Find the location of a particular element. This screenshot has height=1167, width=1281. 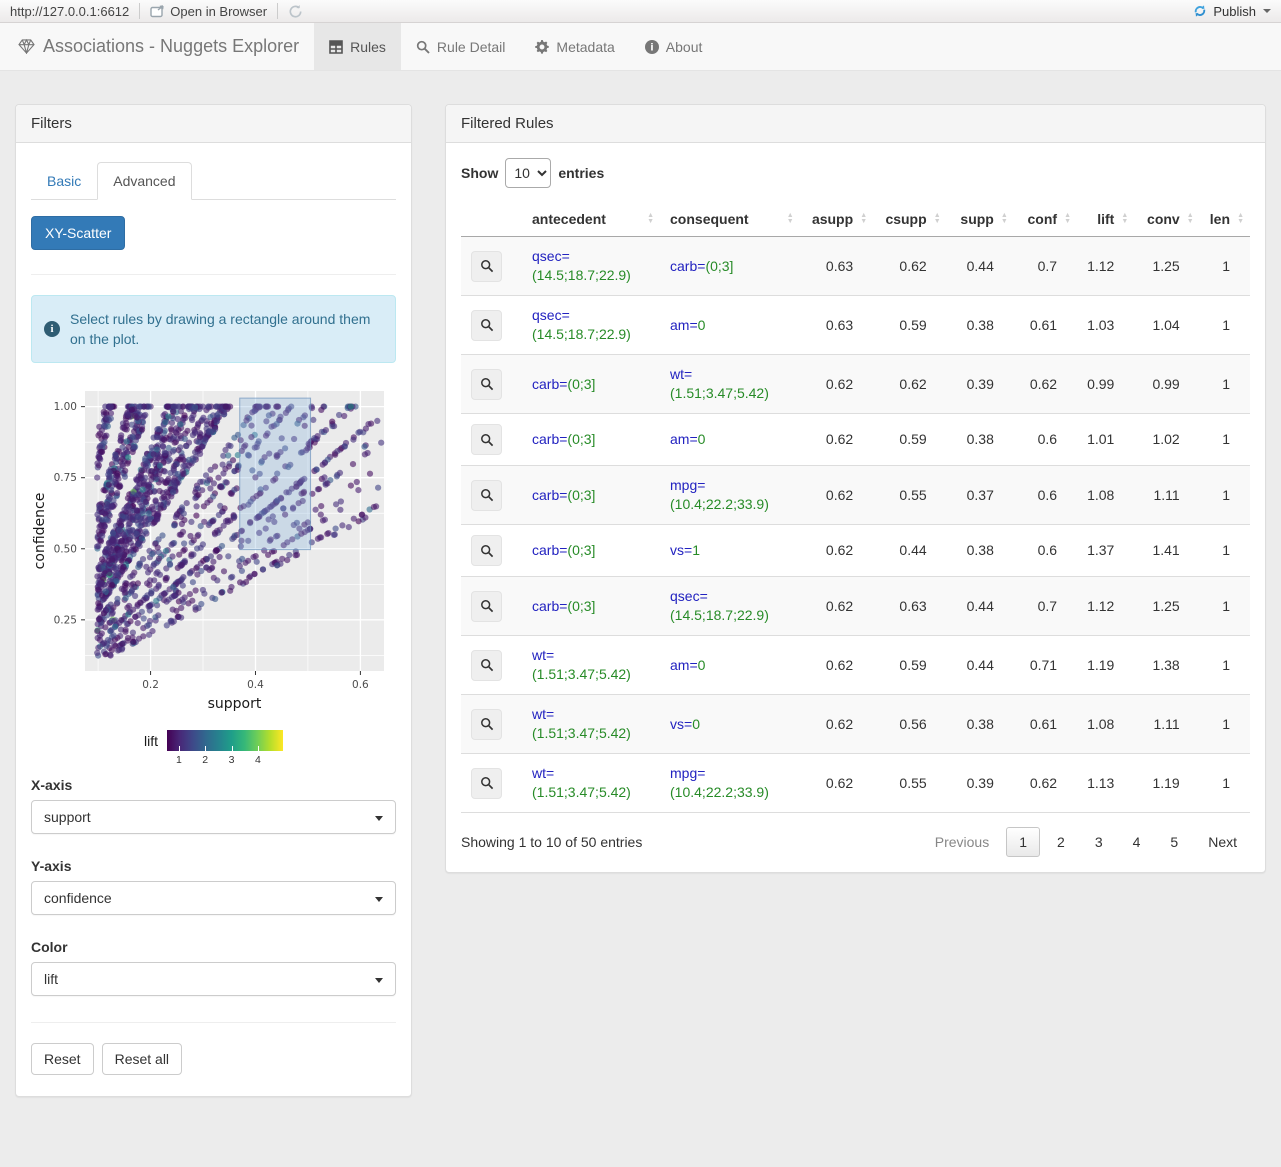

column-header-antecedent: antecedent ▲ ▼ is located at coordinates (591, 219).